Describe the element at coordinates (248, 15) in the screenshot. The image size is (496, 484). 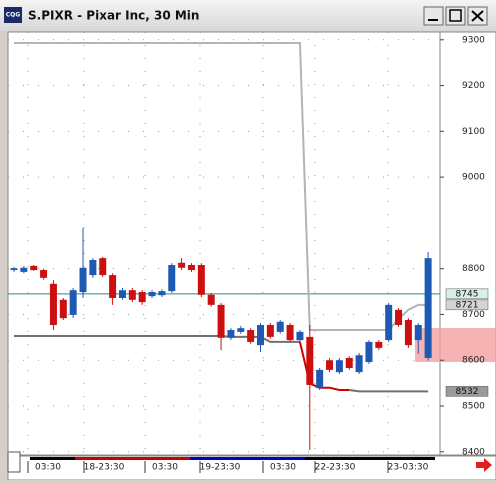
I see `title-bar` at that location.